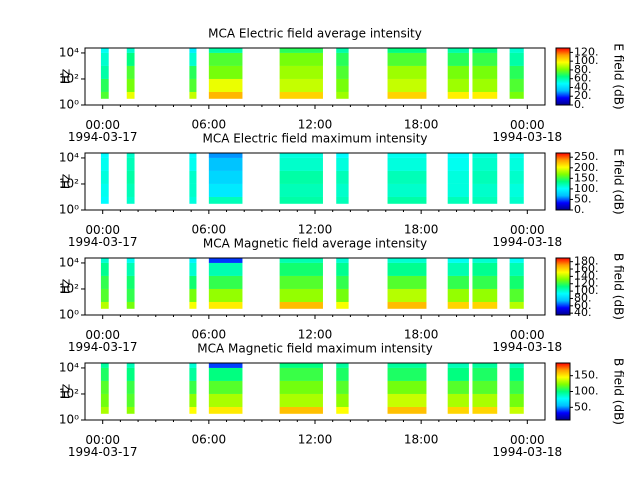  What do you see at coordinates (315, 440) in the screenshot?
I see `x-tick-label: 12:00` at bounding box center [315, 440].